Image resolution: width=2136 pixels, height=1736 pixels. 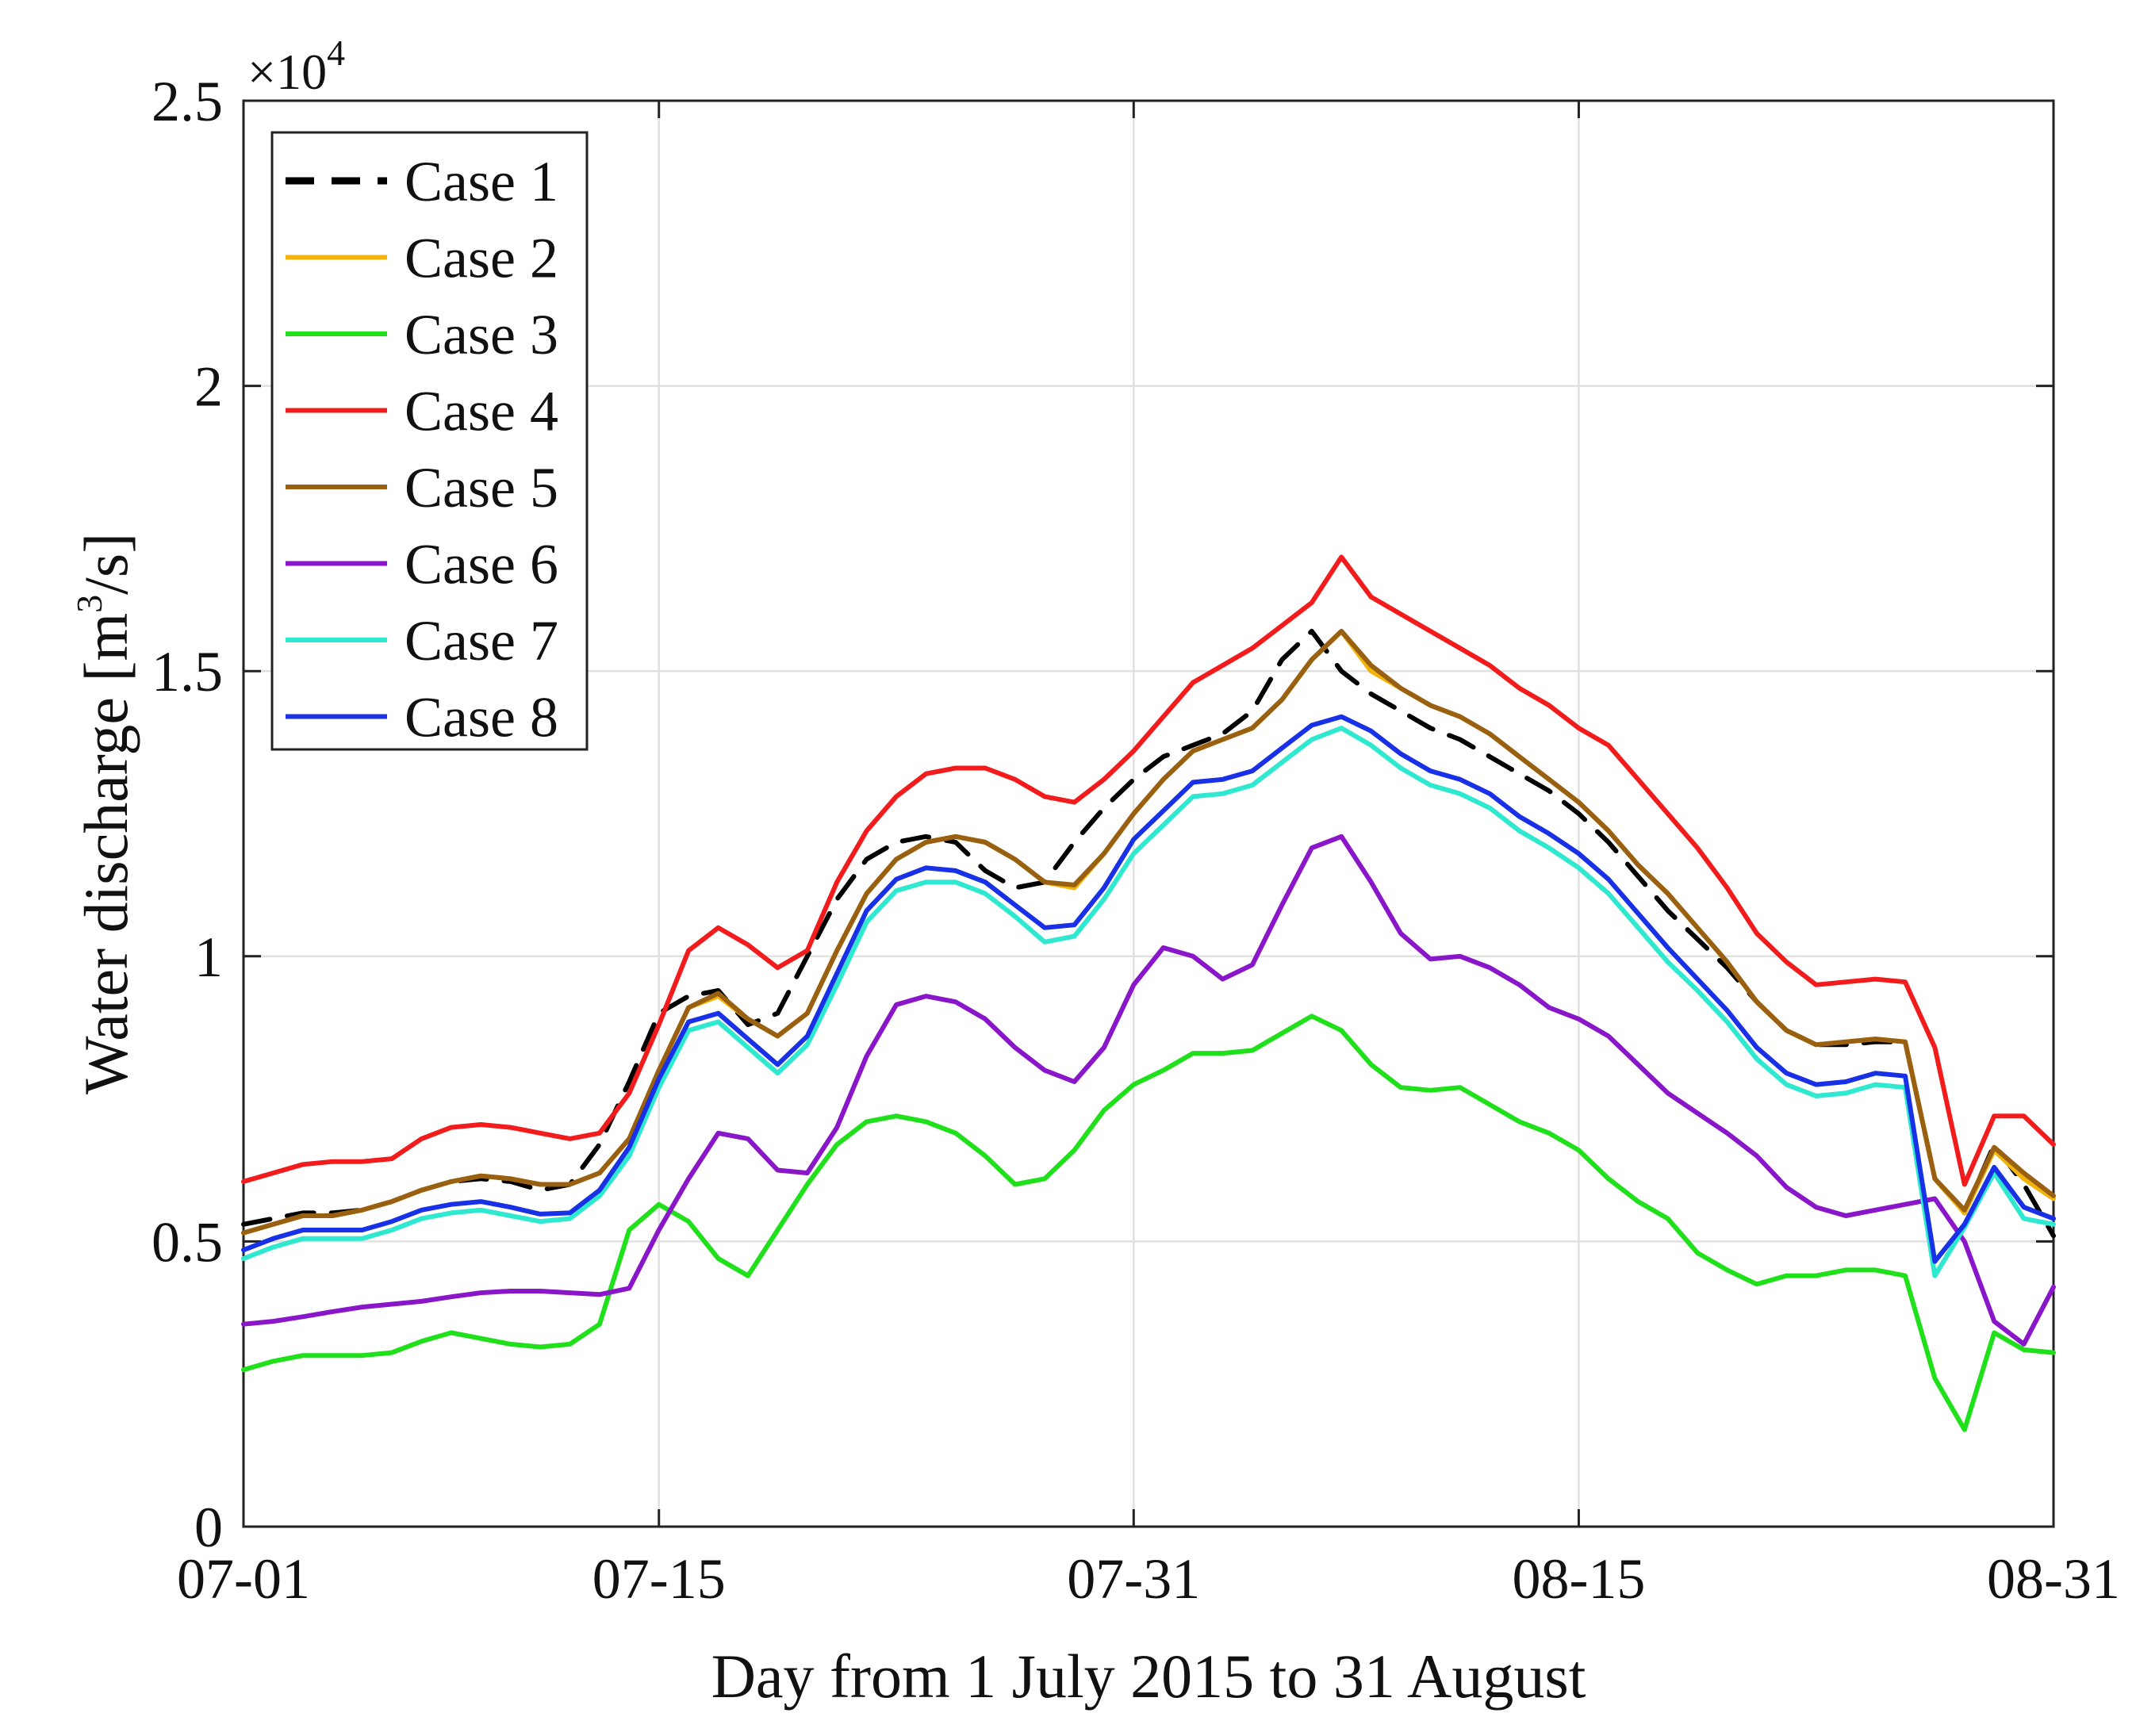 I want to click on x-tick-label-4: 08-31, so click(x=2053, y=1579).